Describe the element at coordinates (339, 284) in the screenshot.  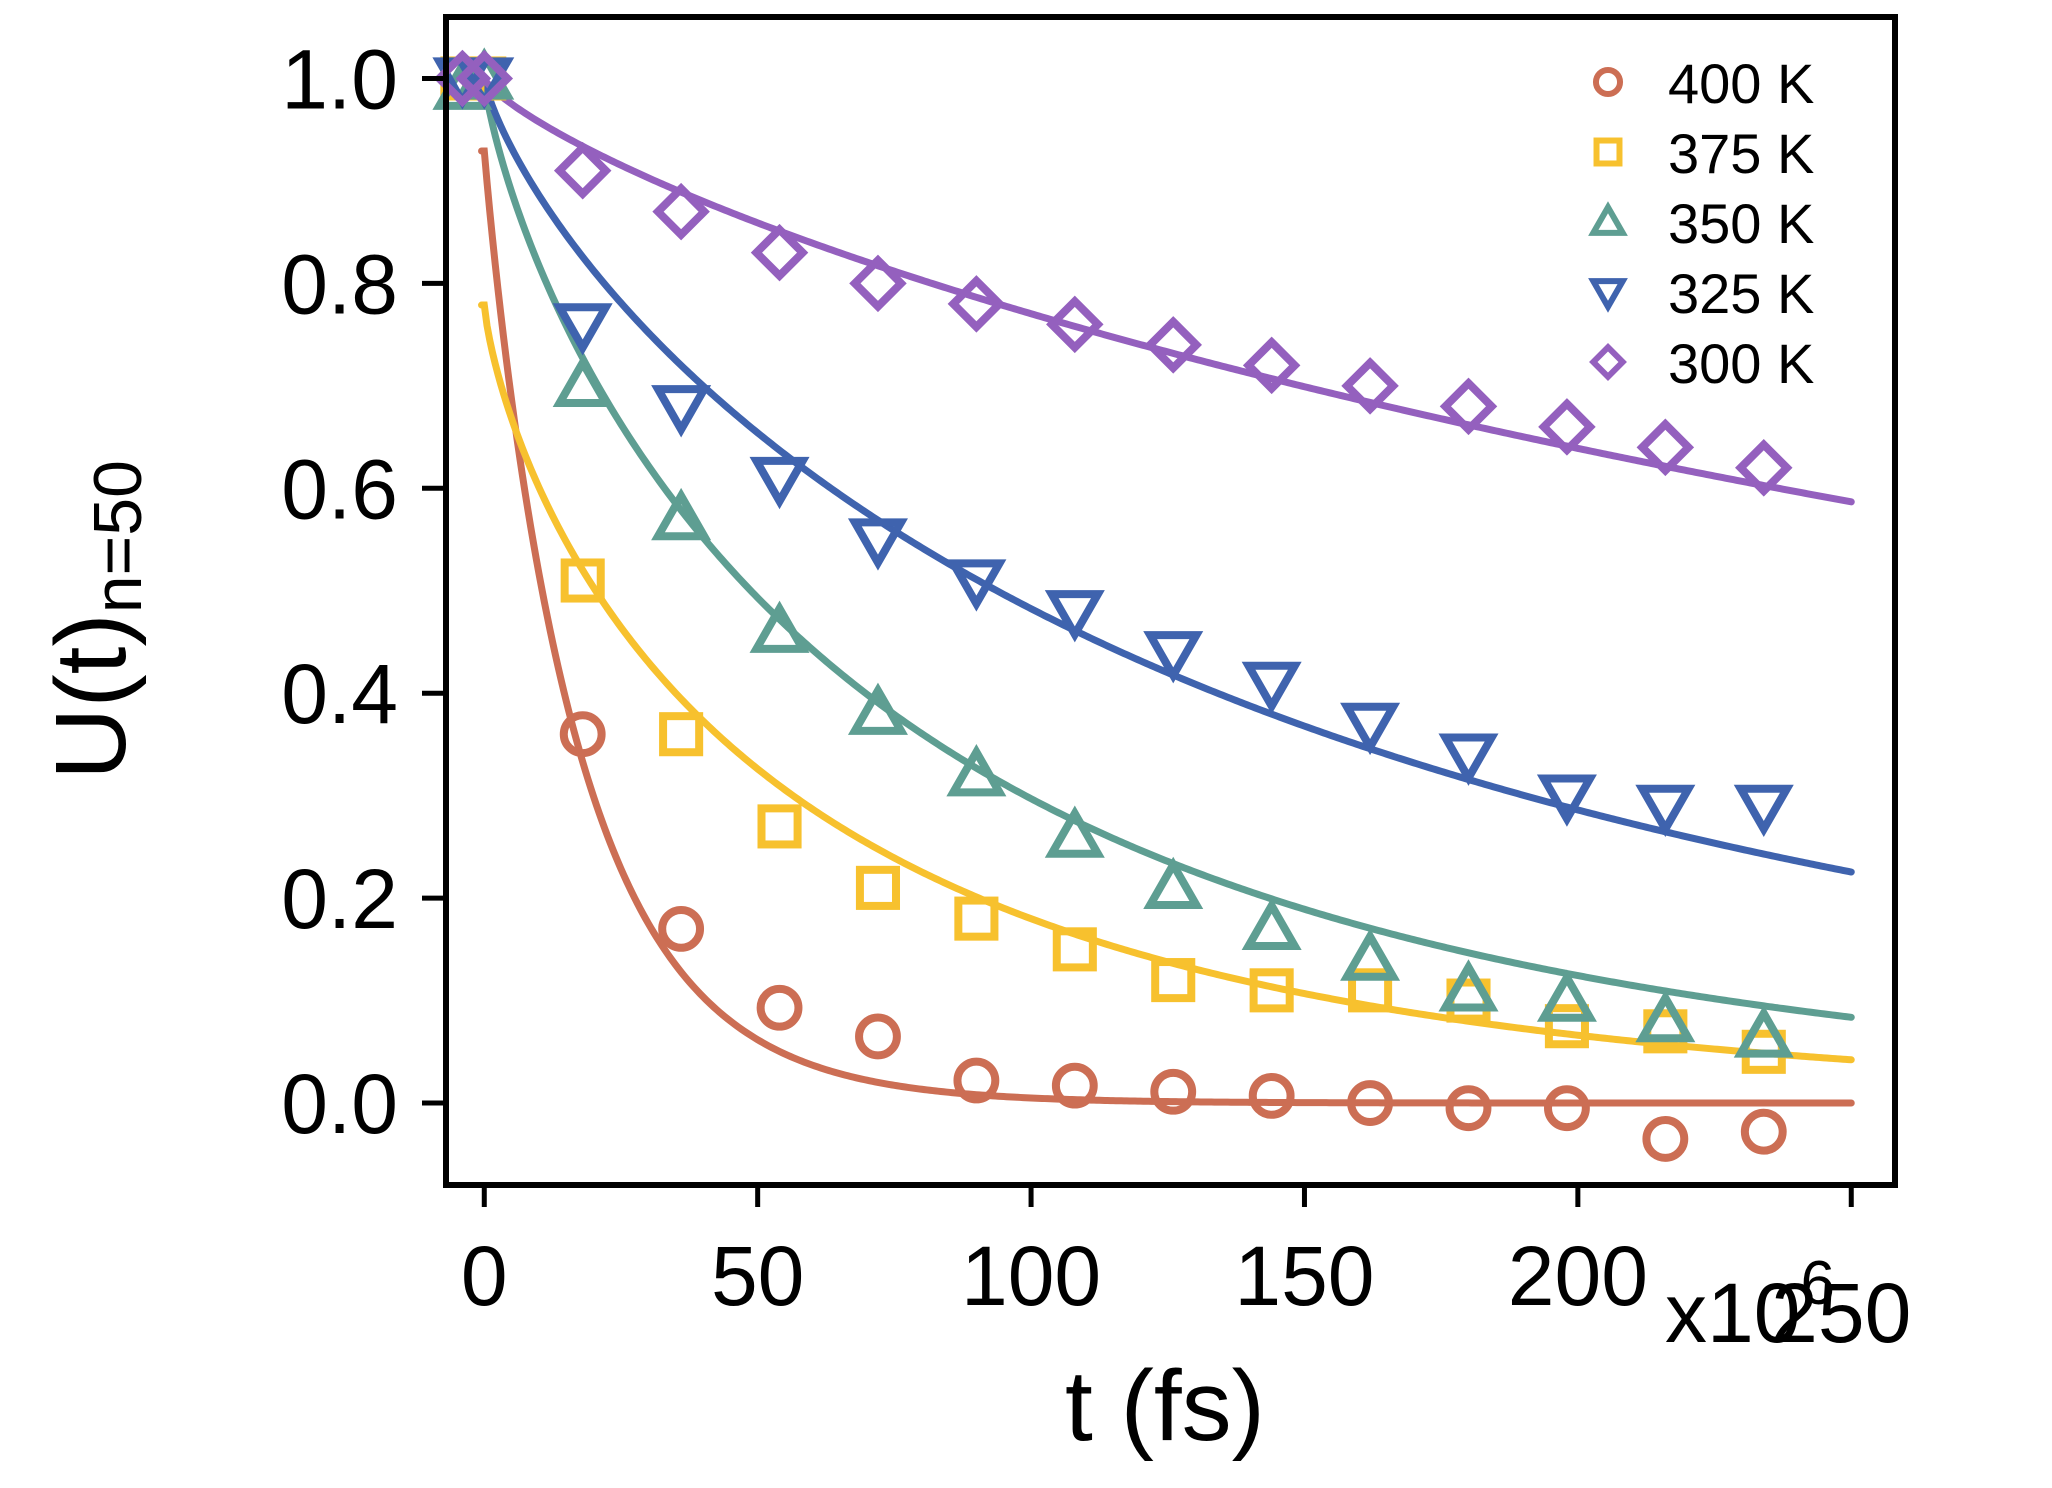
I see `y-tick-label: 0.8` at that location.